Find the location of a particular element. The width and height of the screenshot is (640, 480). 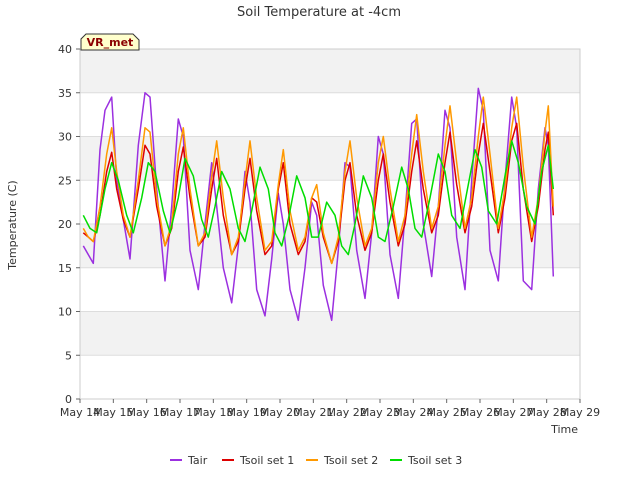

x-tick-label: May 16 is located at coordinates (147, 412).